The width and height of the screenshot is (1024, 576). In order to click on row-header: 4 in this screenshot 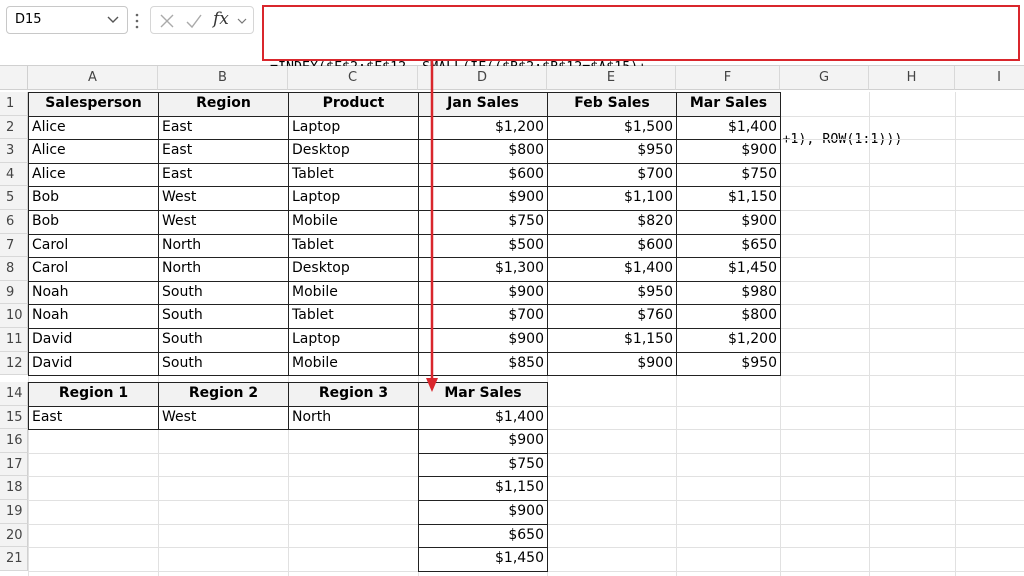, I will do `click(14, 174)`.